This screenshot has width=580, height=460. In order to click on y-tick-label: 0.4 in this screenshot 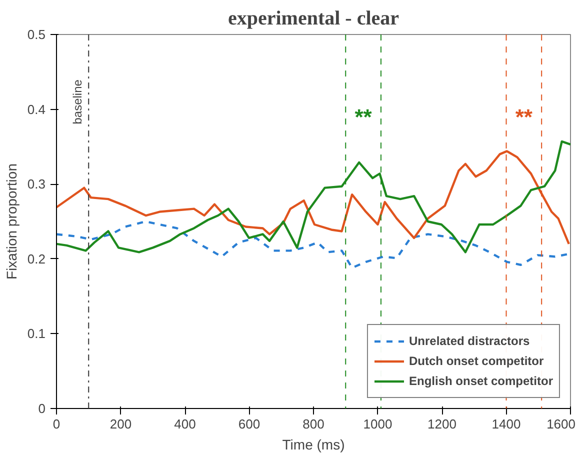, I will do `click(36, 109)`.